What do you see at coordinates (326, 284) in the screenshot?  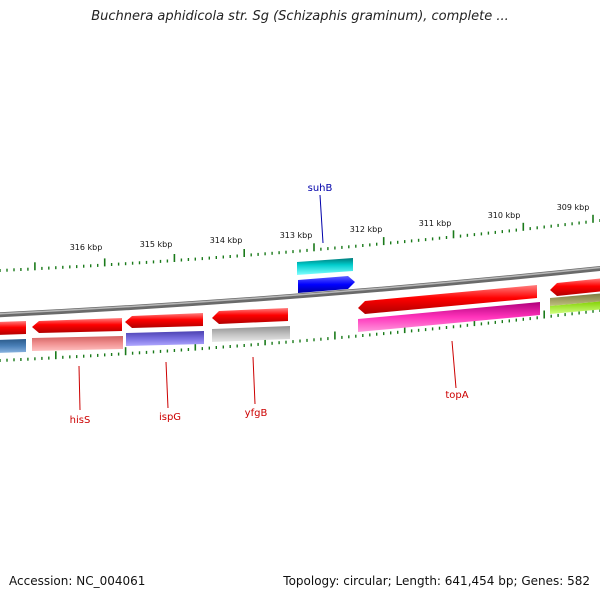 I see `feature-suhB-gene` at bounding box center [326, 284].